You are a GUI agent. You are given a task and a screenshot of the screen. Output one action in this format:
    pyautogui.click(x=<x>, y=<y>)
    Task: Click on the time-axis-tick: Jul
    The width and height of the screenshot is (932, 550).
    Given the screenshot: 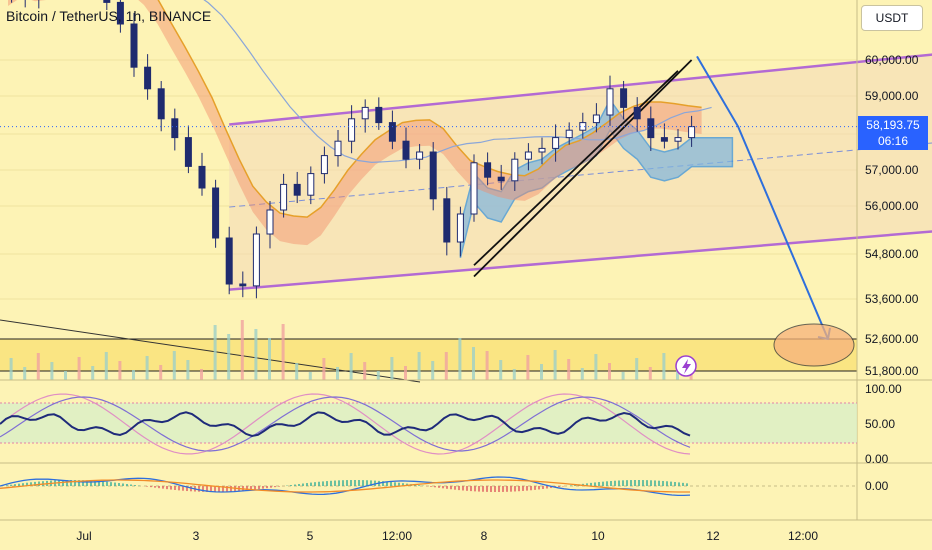 What is the action you would take?
    pyautogui.click(x=83, y=536)
    